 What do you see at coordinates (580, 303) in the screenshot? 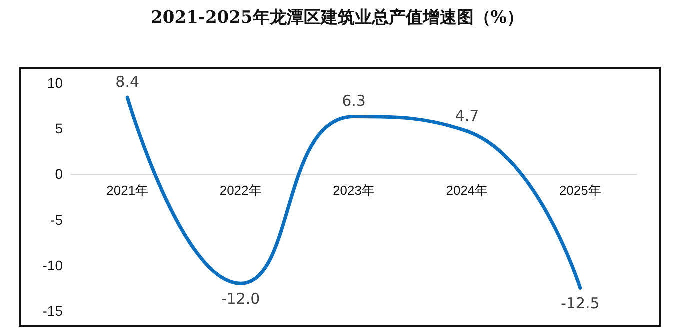
I see `data-label: -12.5` at bounding box center [580, 303].